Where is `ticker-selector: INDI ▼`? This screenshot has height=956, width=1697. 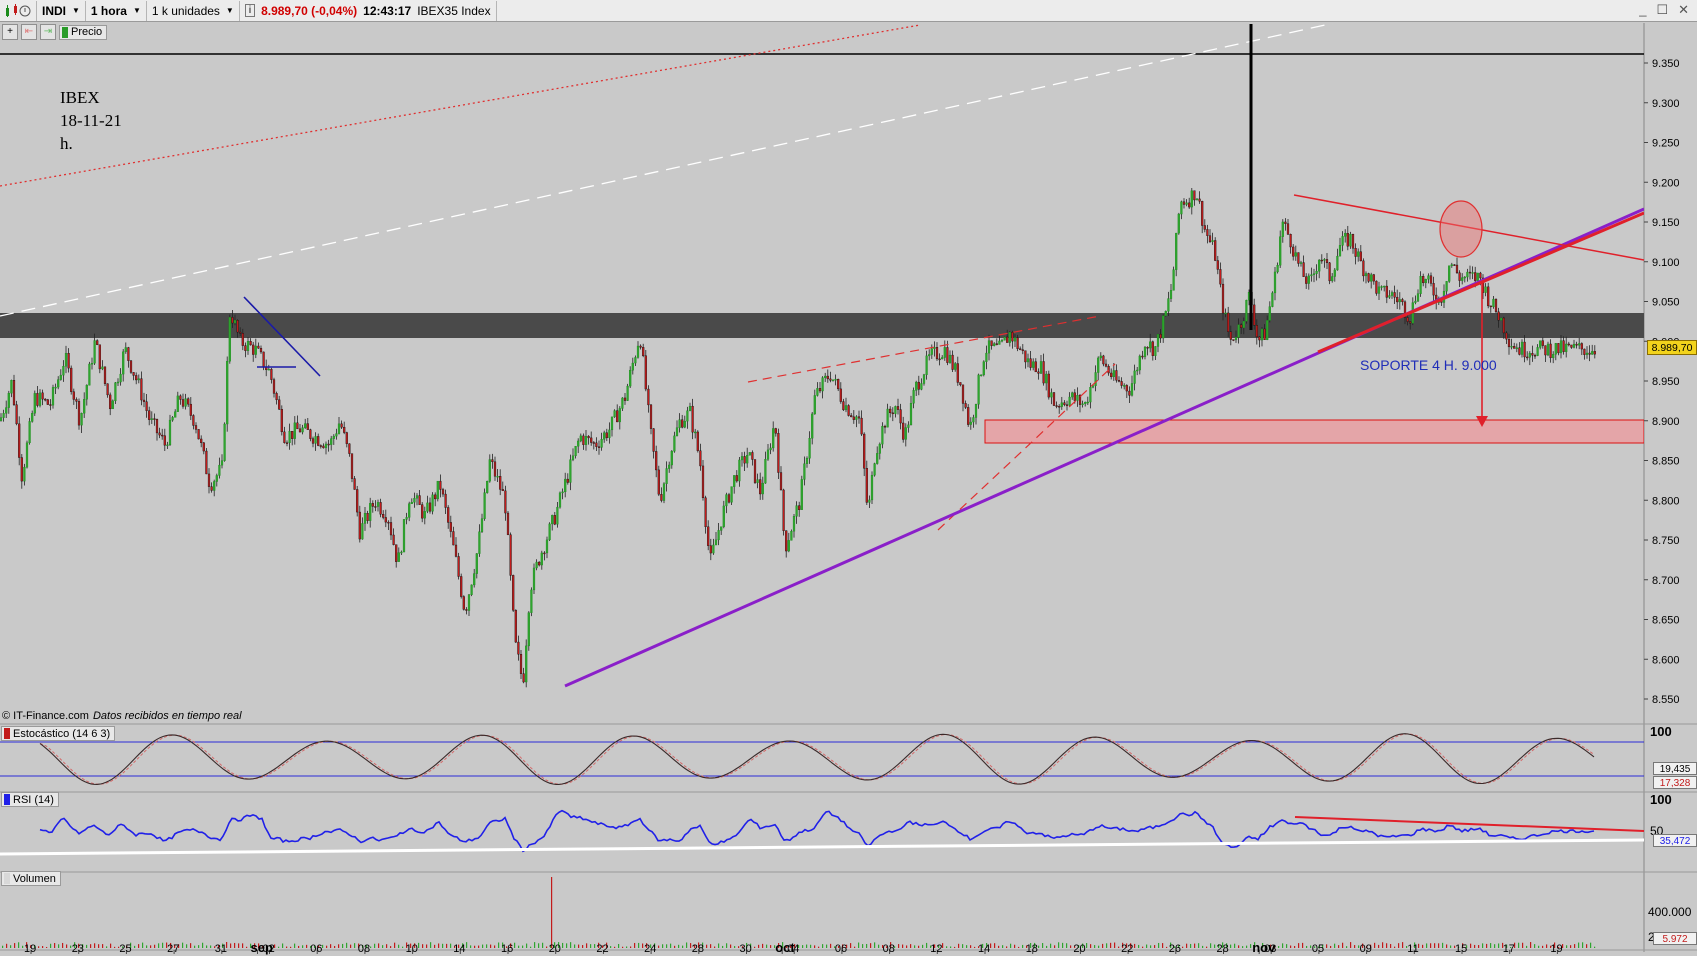 ticker-selector: INDI ▼ is located at coordinates (61, 10).